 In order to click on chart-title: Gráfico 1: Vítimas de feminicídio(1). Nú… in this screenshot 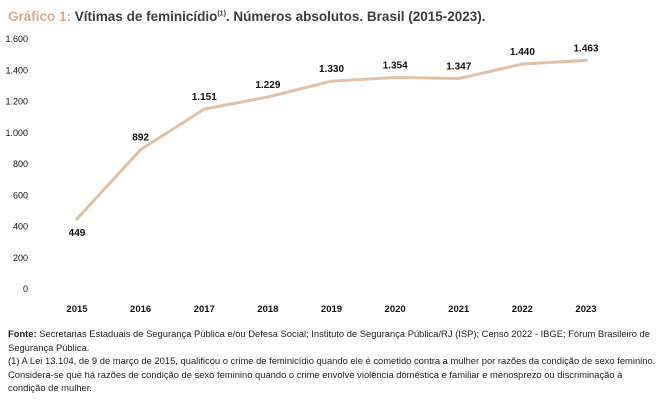, I will do `click(333, 16)`.